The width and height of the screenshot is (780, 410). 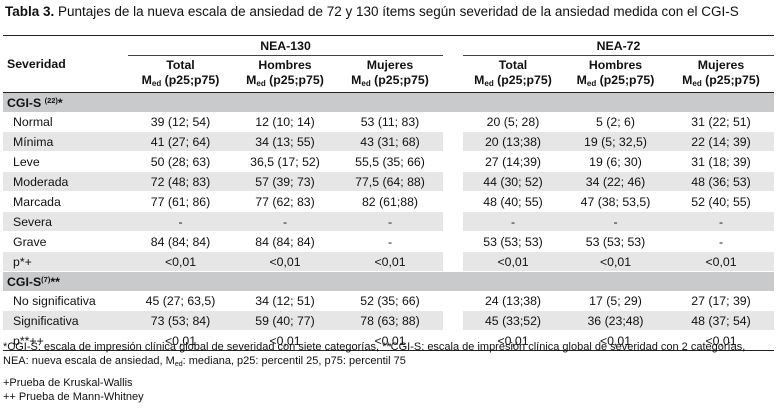 What do you see at coordinates (65, 241) in the screenshot?
I see `row-label: Grave` at bounding box center [65, 241].